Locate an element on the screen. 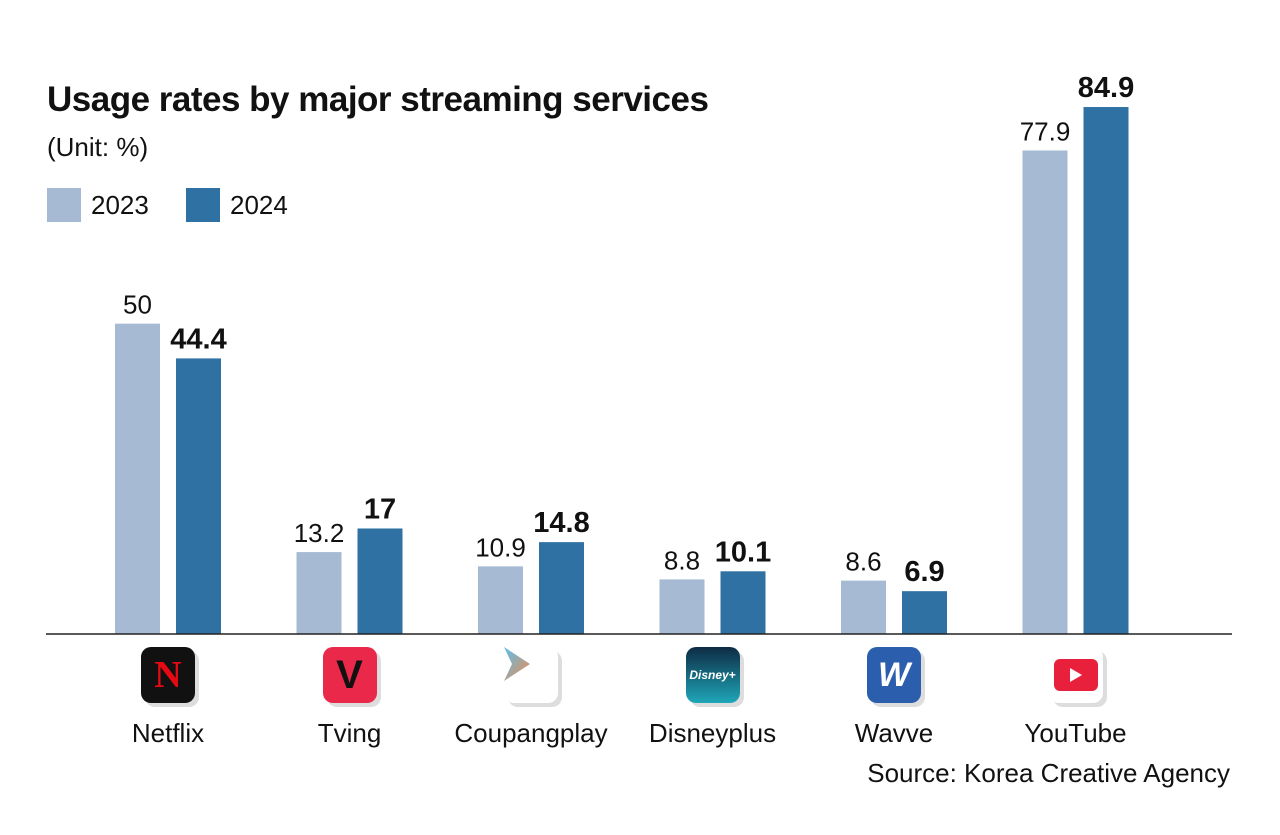 Image resolution: width=1280 pixels, height=835 pixels. category-label: Coupangplay is located at coordinates (531, 733).